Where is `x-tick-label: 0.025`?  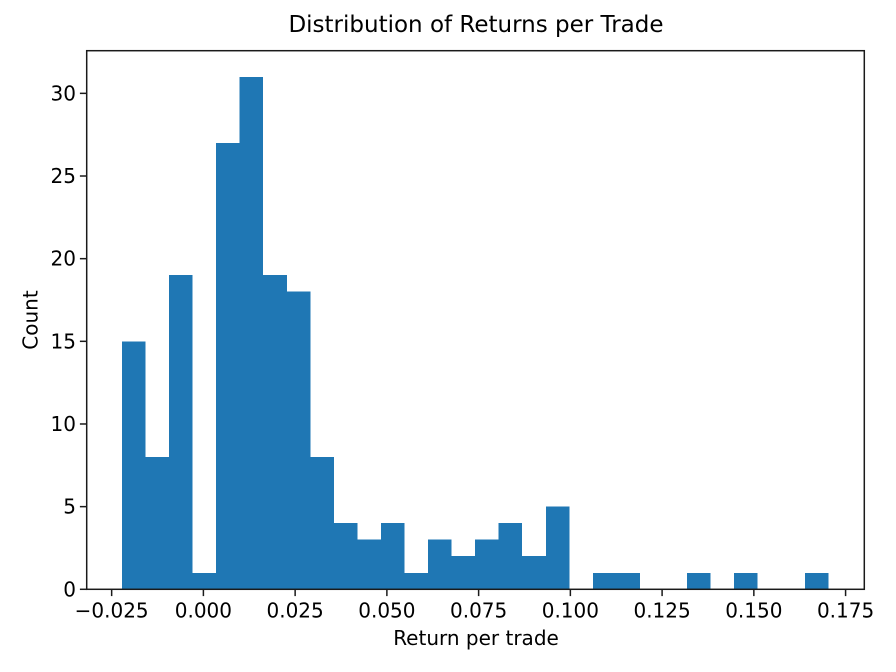
x-tick-label: 0.025 is located at coordinates (295, 611).